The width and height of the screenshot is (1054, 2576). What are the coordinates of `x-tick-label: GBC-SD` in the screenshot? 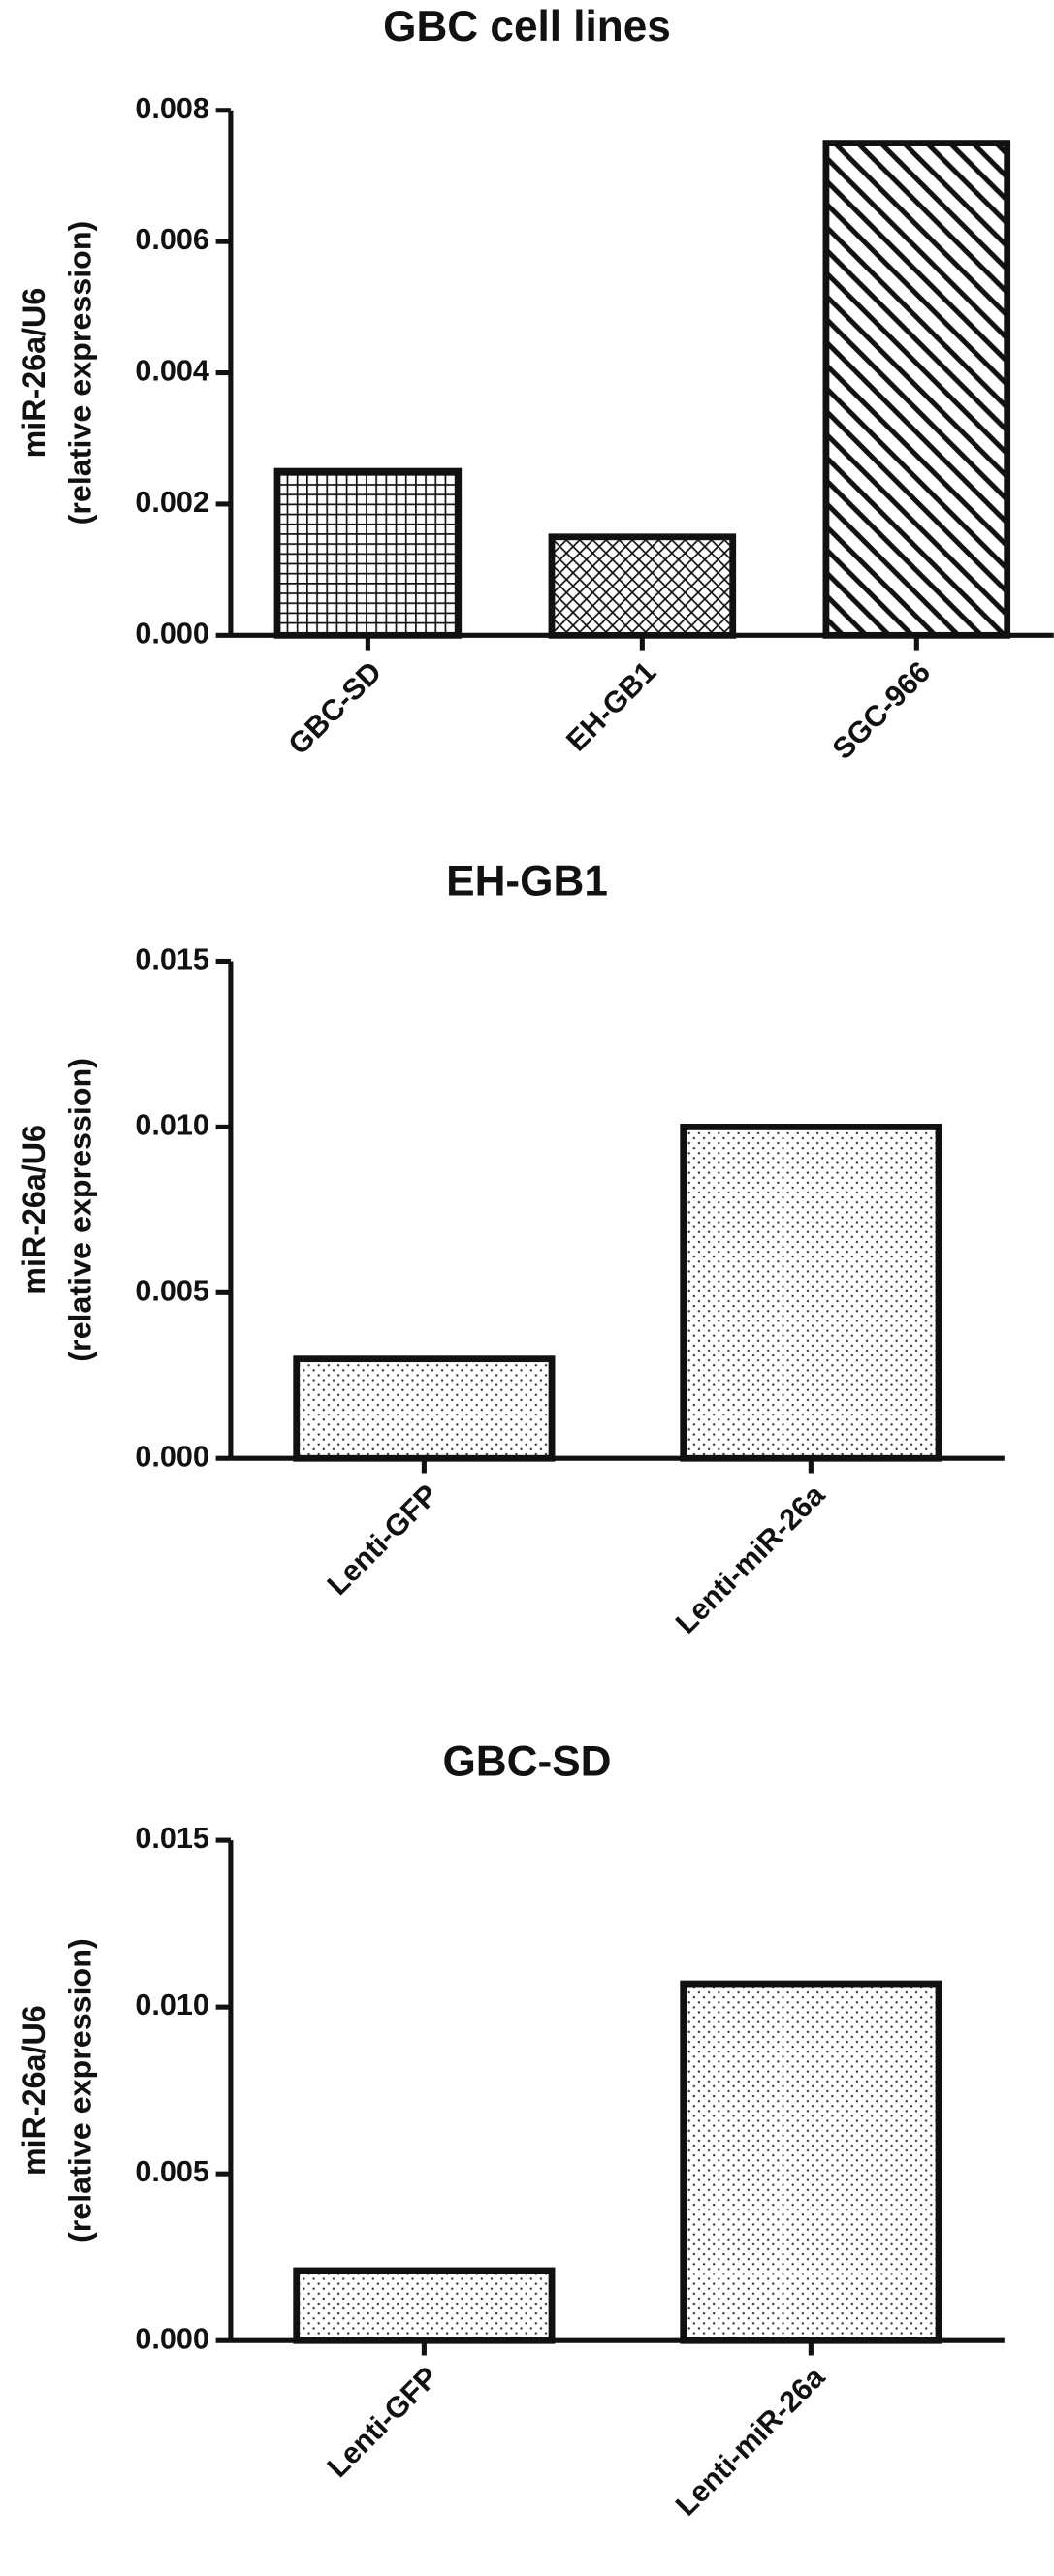 It's located at (335, 708).